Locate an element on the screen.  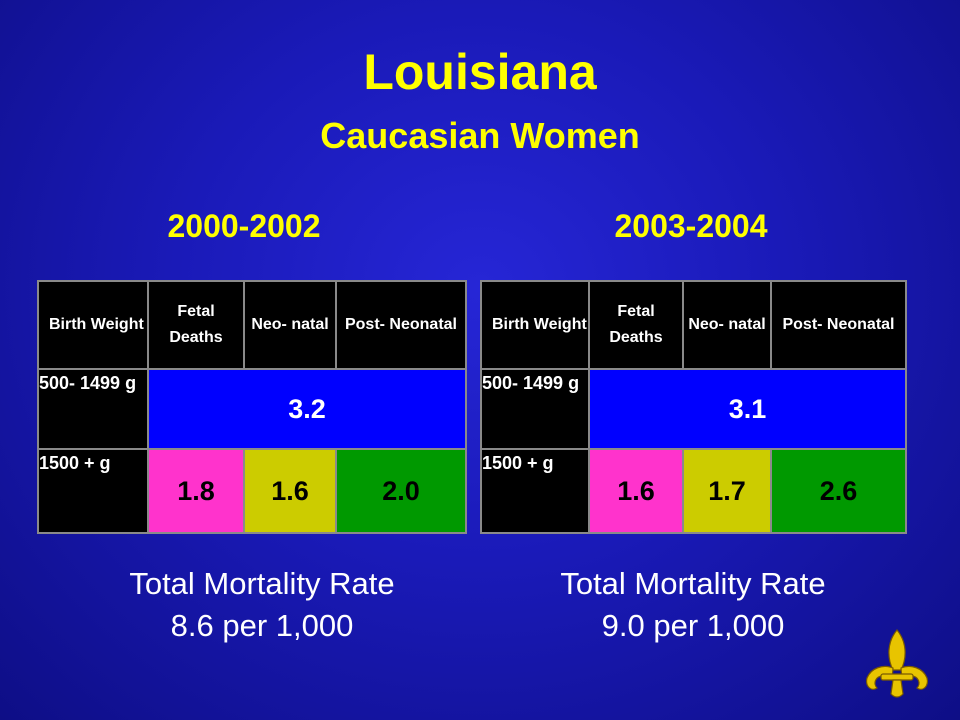
slide-subtitle: Caucasian Women is located at coordinates (480, 135).